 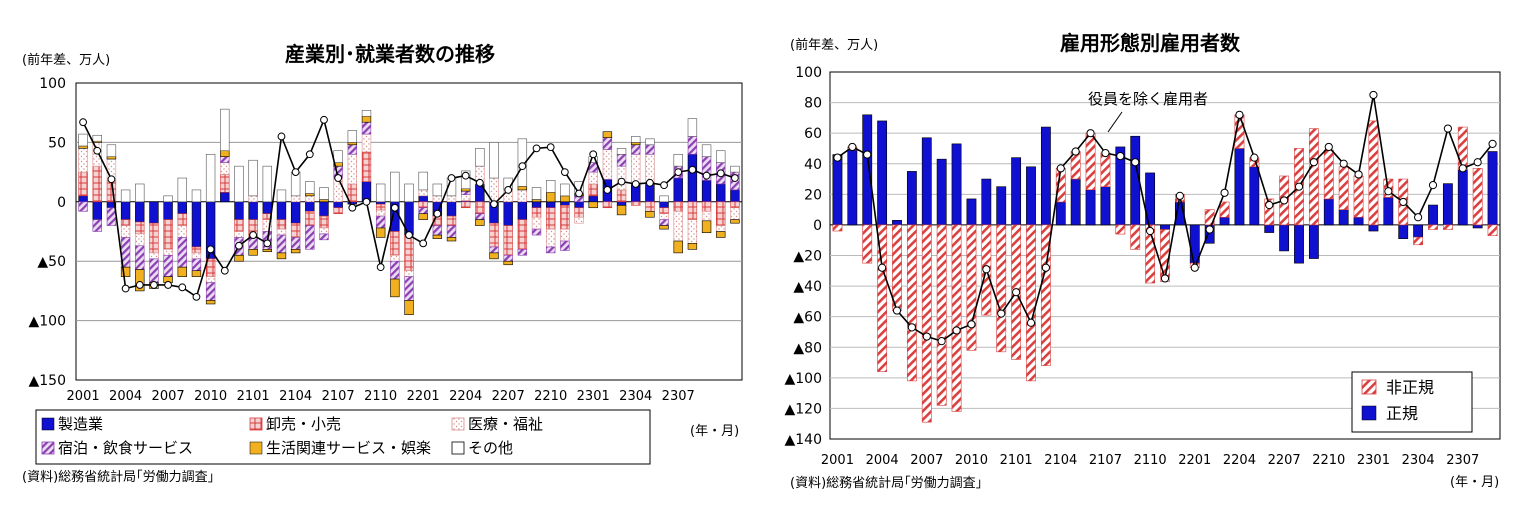 What do you see at coordinates (635, 396) in the screenshot?
I see `left-xtick-label: 2304` at bounding box center [635, 396].